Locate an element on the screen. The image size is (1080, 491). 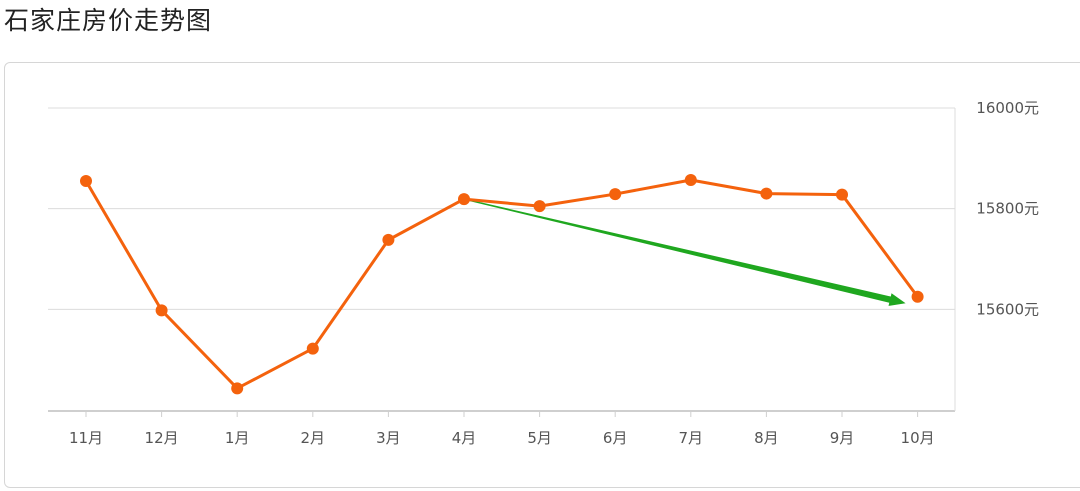
x-tick-label: 3月 is located at coordinates (388, 438).